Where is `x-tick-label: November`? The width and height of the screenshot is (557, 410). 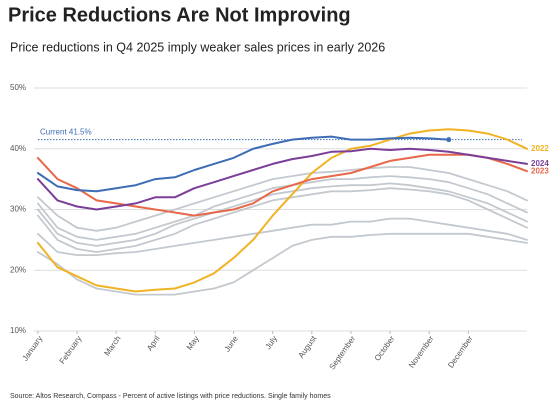
x-tick-label: November is located at coordinates (421, 352).